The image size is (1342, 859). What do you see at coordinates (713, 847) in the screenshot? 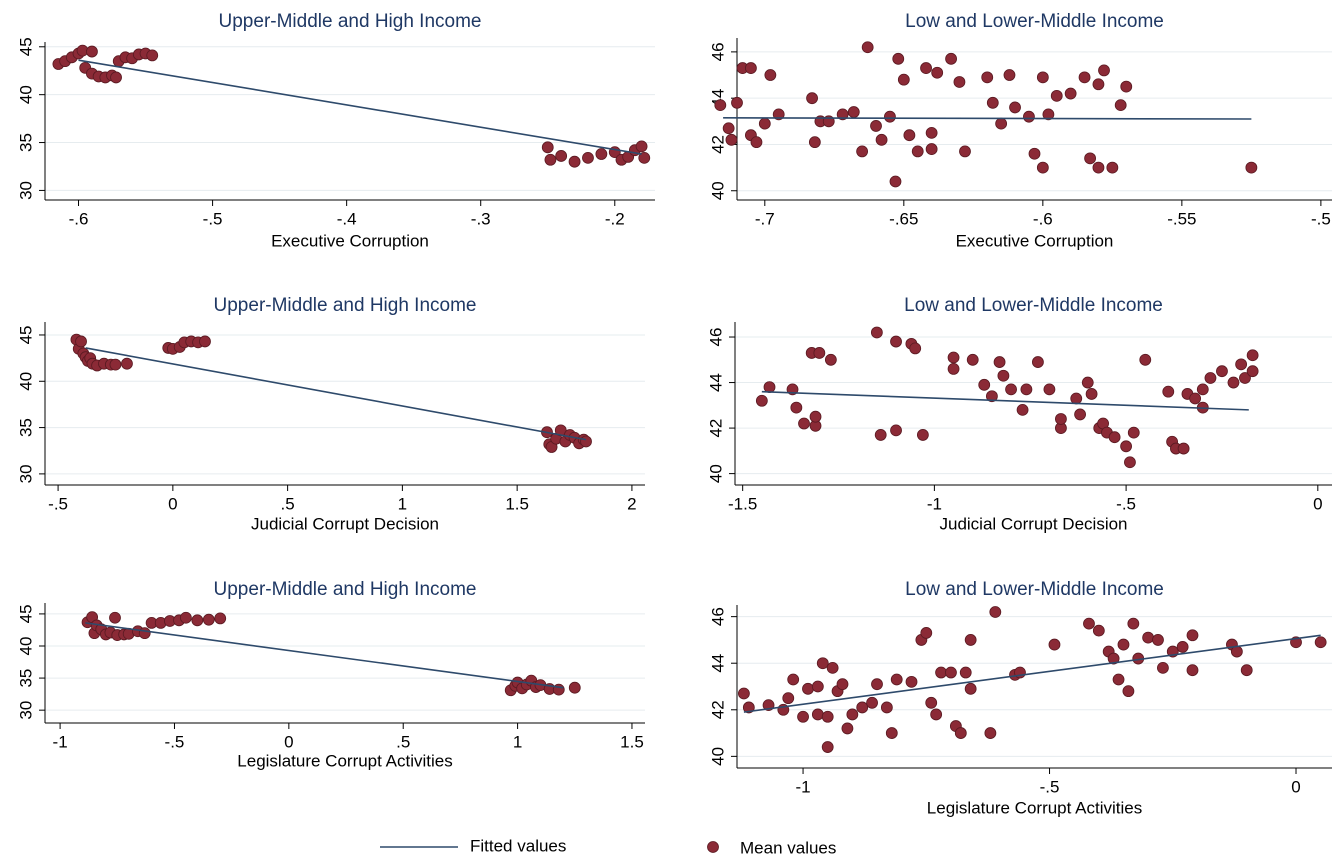
I see `legend-marker` at bounding box center [713, 847].